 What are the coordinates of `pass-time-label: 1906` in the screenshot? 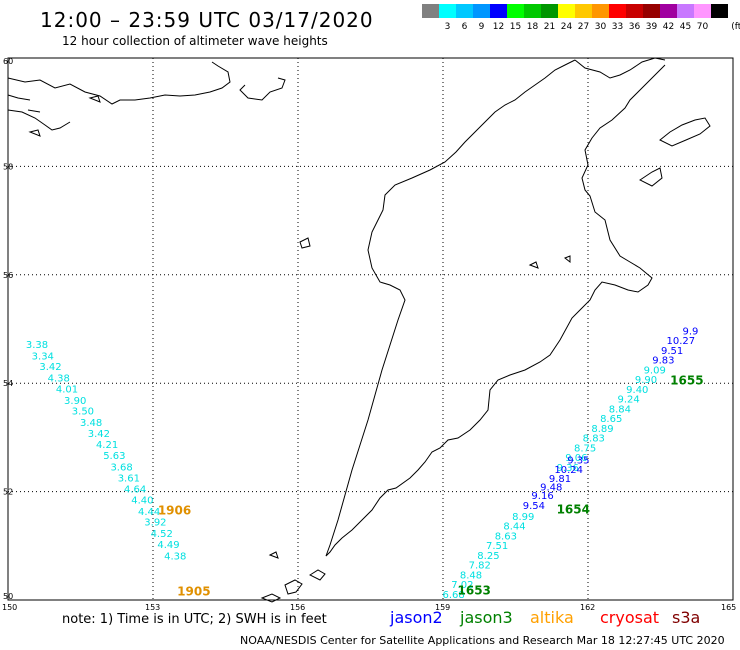 It's located at (174, 510).